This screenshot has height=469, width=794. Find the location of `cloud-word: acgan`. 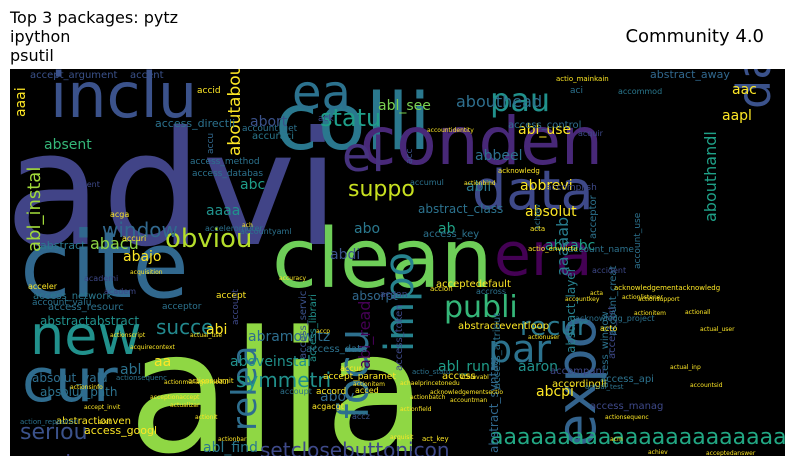

cloud-word: acgan is located at coordinates (393, 295).